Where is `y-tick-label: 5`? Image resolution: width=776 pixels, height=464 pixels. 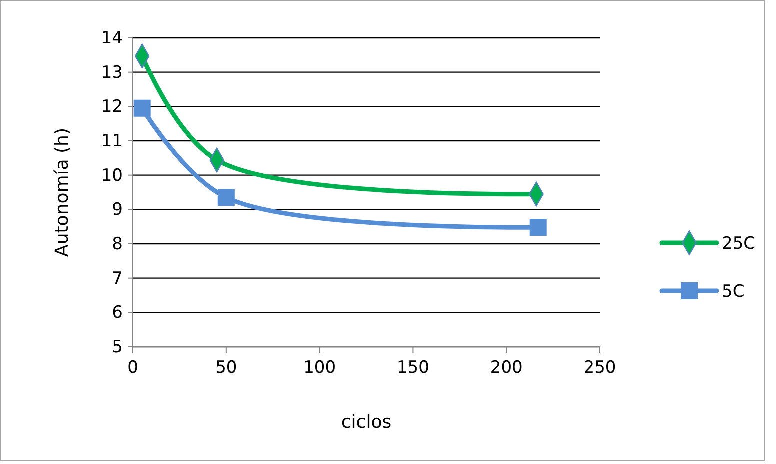
y-tick-label: 5 is located at coordinates (117, 347).